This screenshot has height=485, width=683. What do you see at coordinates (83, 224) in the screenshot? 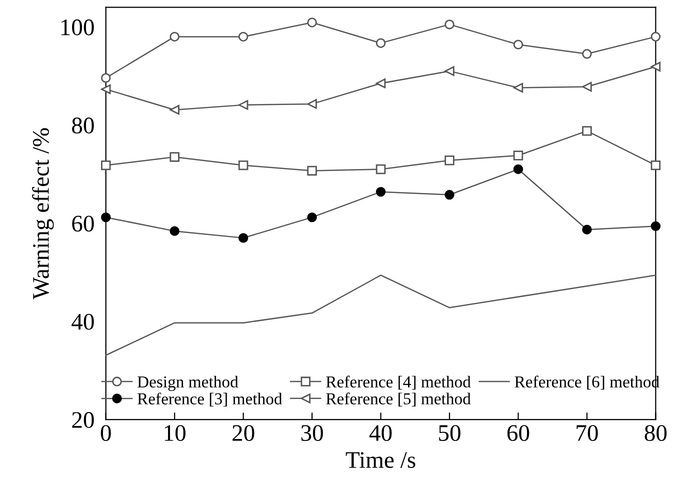
I see `y-tick-label: 60` at bounding box center [83, 224].